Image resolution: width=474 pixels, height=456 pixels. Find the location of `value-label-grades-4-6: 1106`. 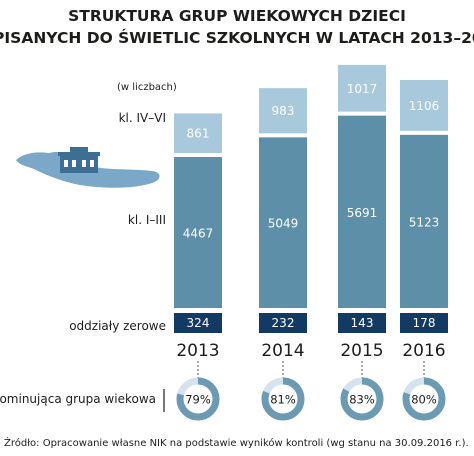

value-label-grades-4-6: 1106 is located at coordinates (424, 106).